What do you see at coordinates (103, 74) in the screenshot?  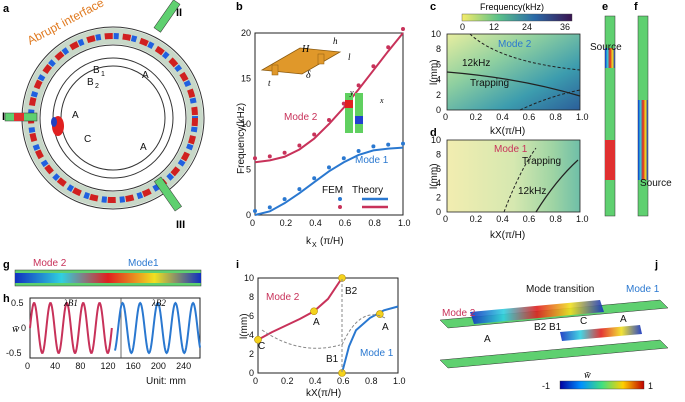 I see `region-label-b1-sub: 1` at bounding box center [103, 74].